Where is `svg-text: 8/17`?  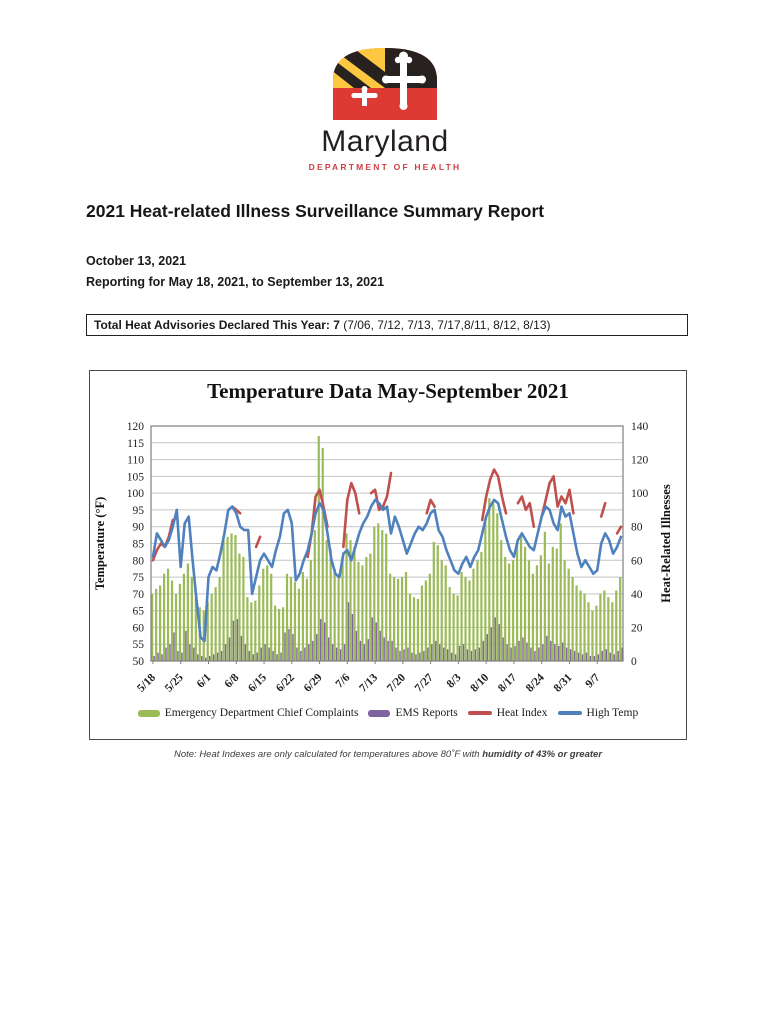 svg-text: 8/17 is located at coordinates (507, 682).